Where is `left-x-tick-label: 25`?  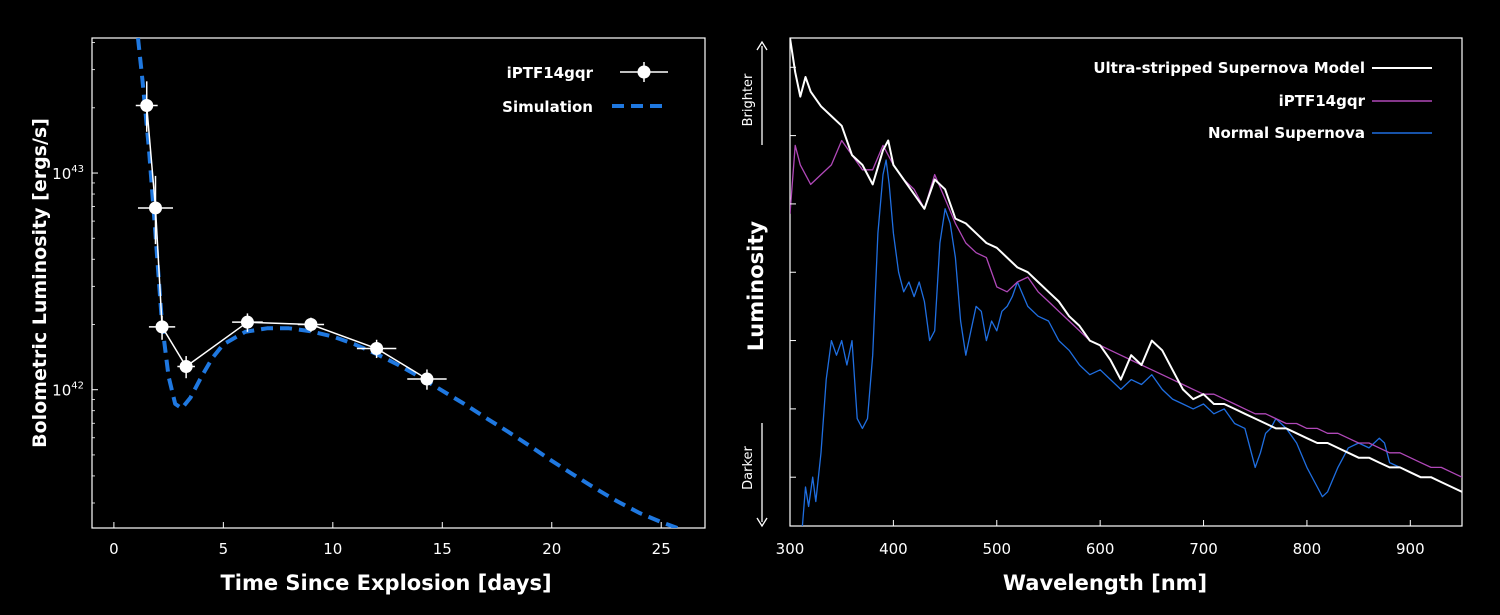
left-x-tick-label: 25 is located at coordinates (661, 549).